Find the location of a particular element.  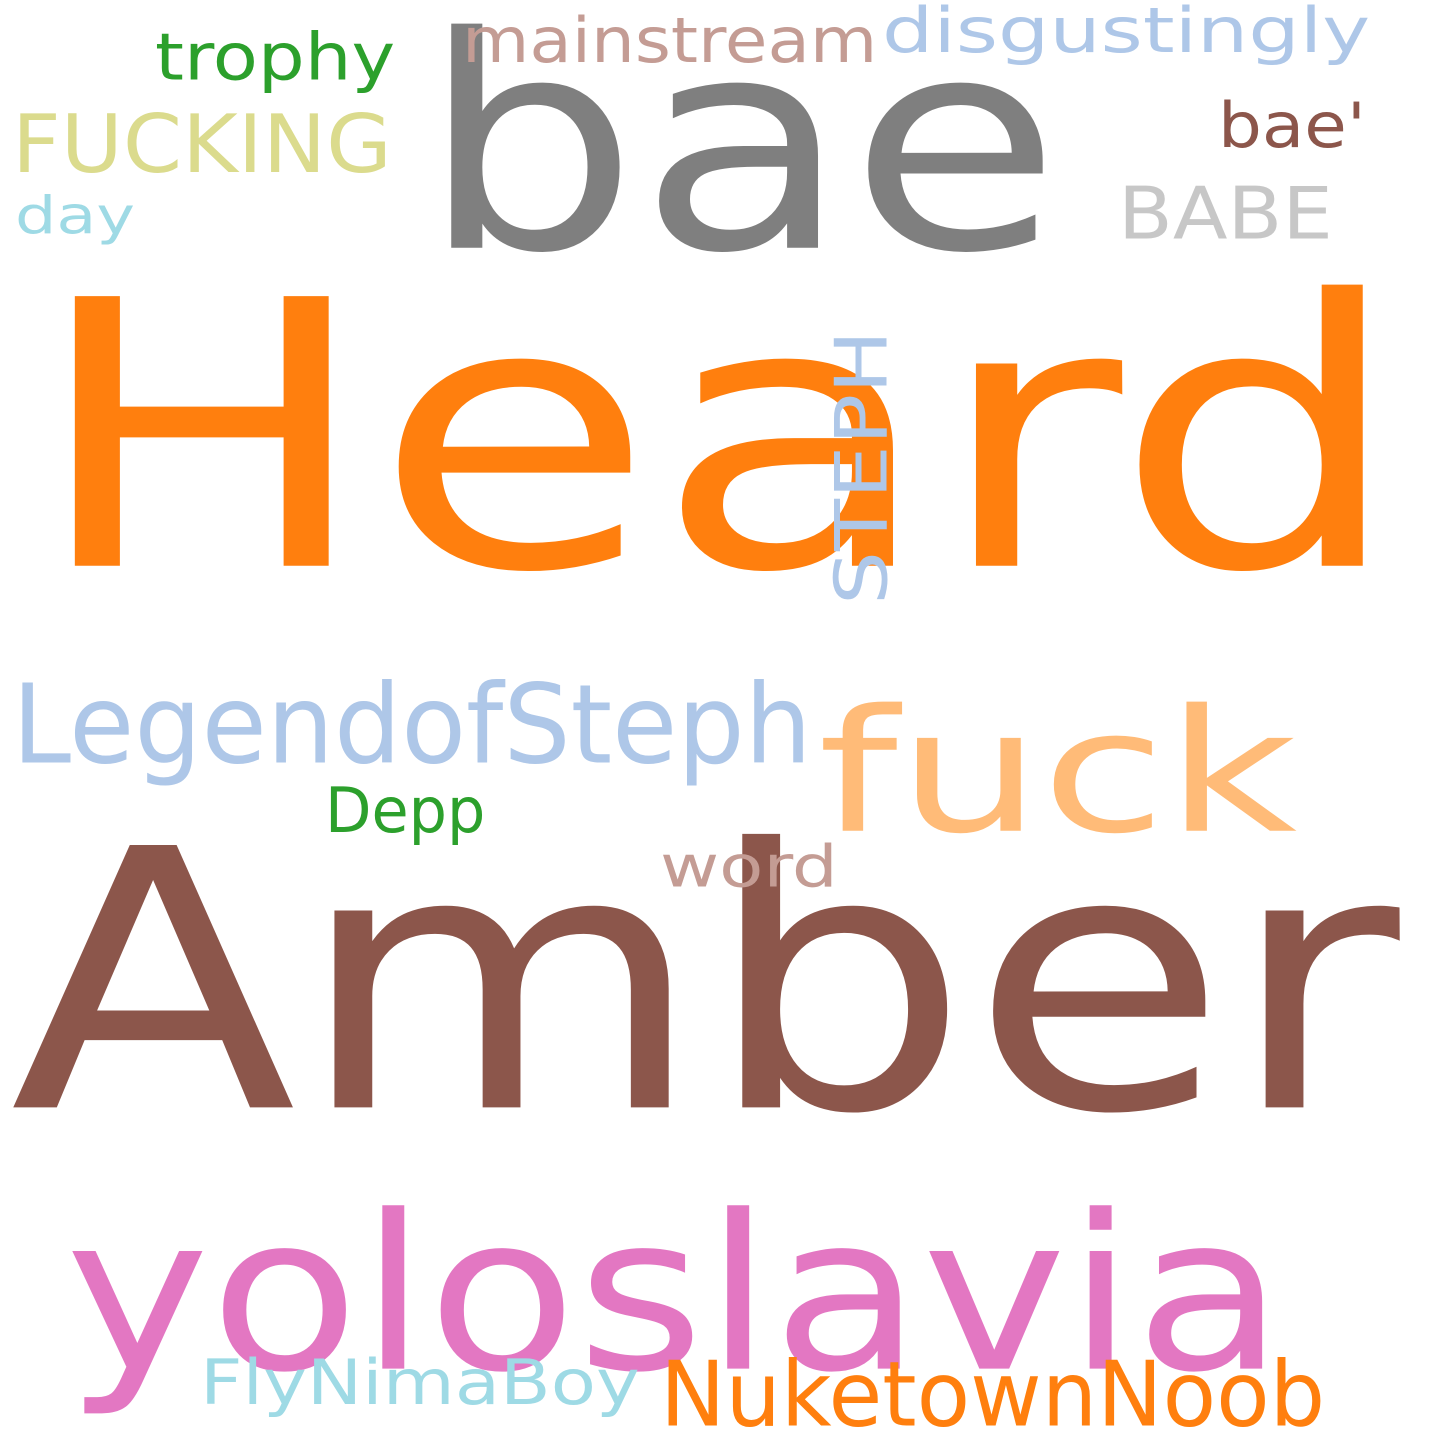

word-bae: bae is located at coordinates (740, 159).